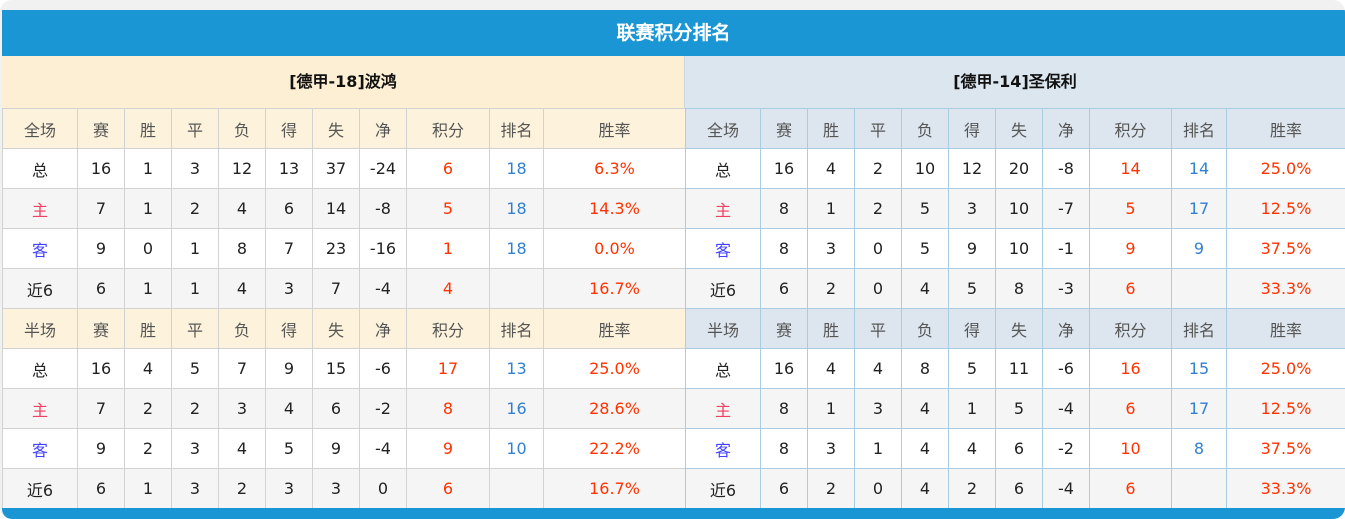  What do you see at coordinates (242, 328) in the screenshot?
I see `column-header: 负` at bounding box center [242, 328].